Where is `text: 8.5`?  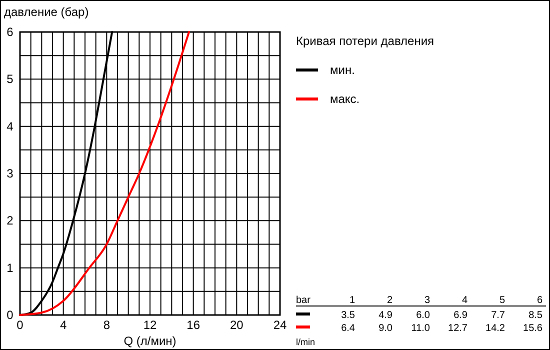
text: 8.5 is located at coordinates (535, 315).